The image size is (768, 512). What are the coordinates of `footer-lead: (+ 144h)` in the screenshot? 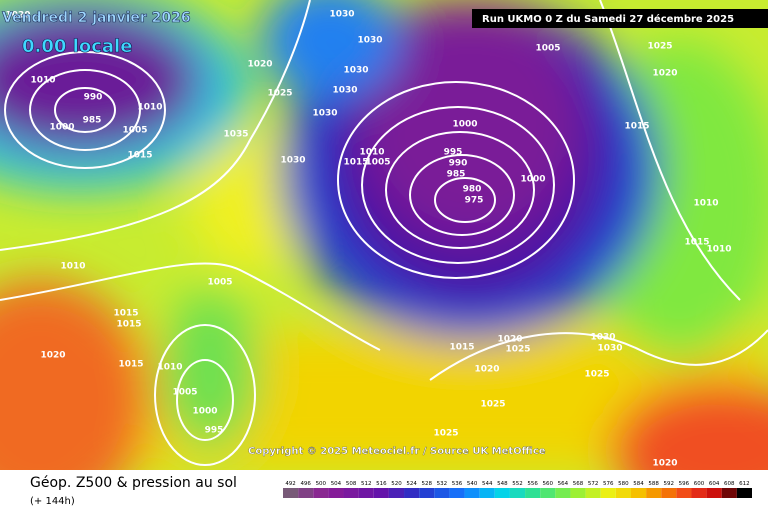 It's located at (52, 501).